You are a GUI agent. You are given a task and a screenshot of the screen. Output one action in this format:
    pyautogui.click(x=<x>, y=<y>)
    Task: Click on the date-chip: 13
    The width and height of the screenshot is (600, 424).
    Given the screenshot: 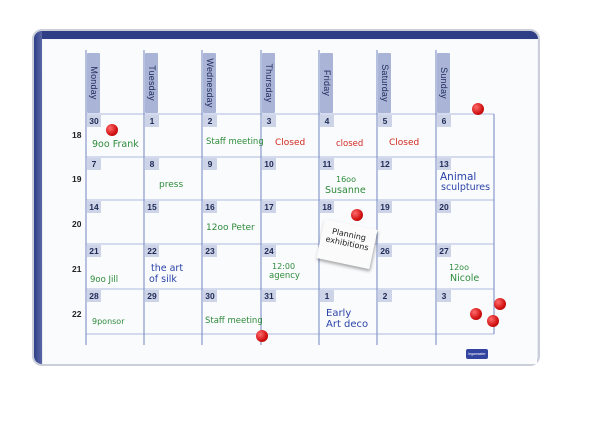 What is the action you would take?
    pyautogui.click(x=444, y=164)
    